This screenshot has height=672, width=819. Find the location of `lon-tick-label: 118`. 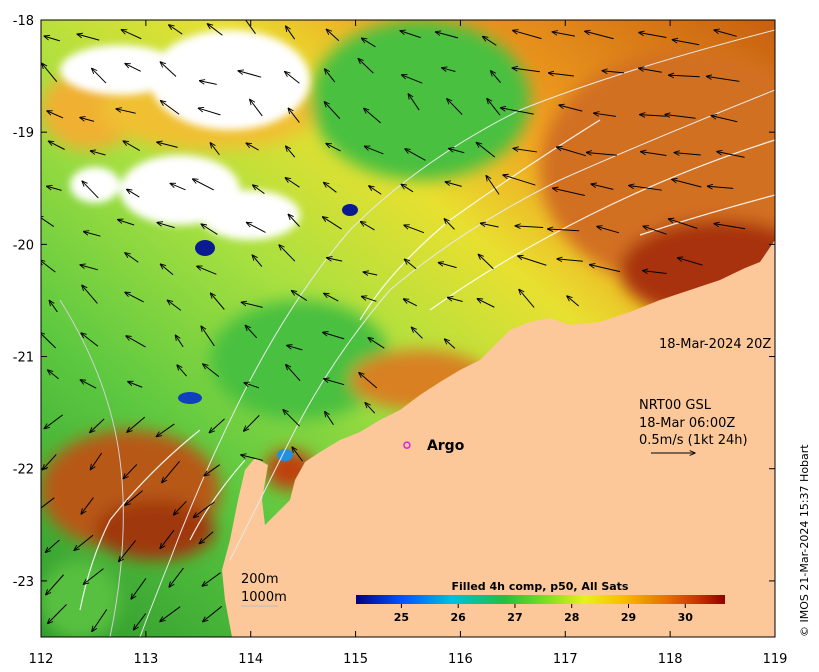

lon-tick-label: 118 is located at coordinates (670, 659).